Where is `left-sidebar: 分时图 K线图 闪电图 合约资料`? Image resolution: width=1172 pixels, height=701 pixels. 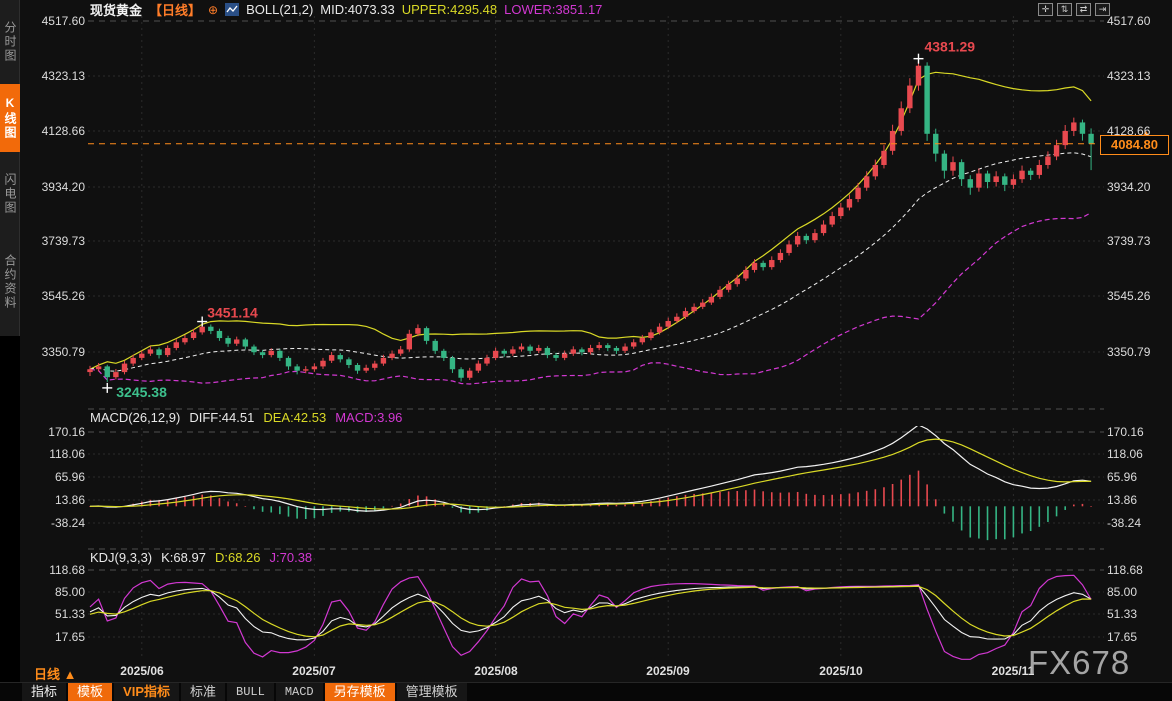 left-sidebar: 分时图 K线图 闪电图 合约资料 is located at coordinates (10, 350).